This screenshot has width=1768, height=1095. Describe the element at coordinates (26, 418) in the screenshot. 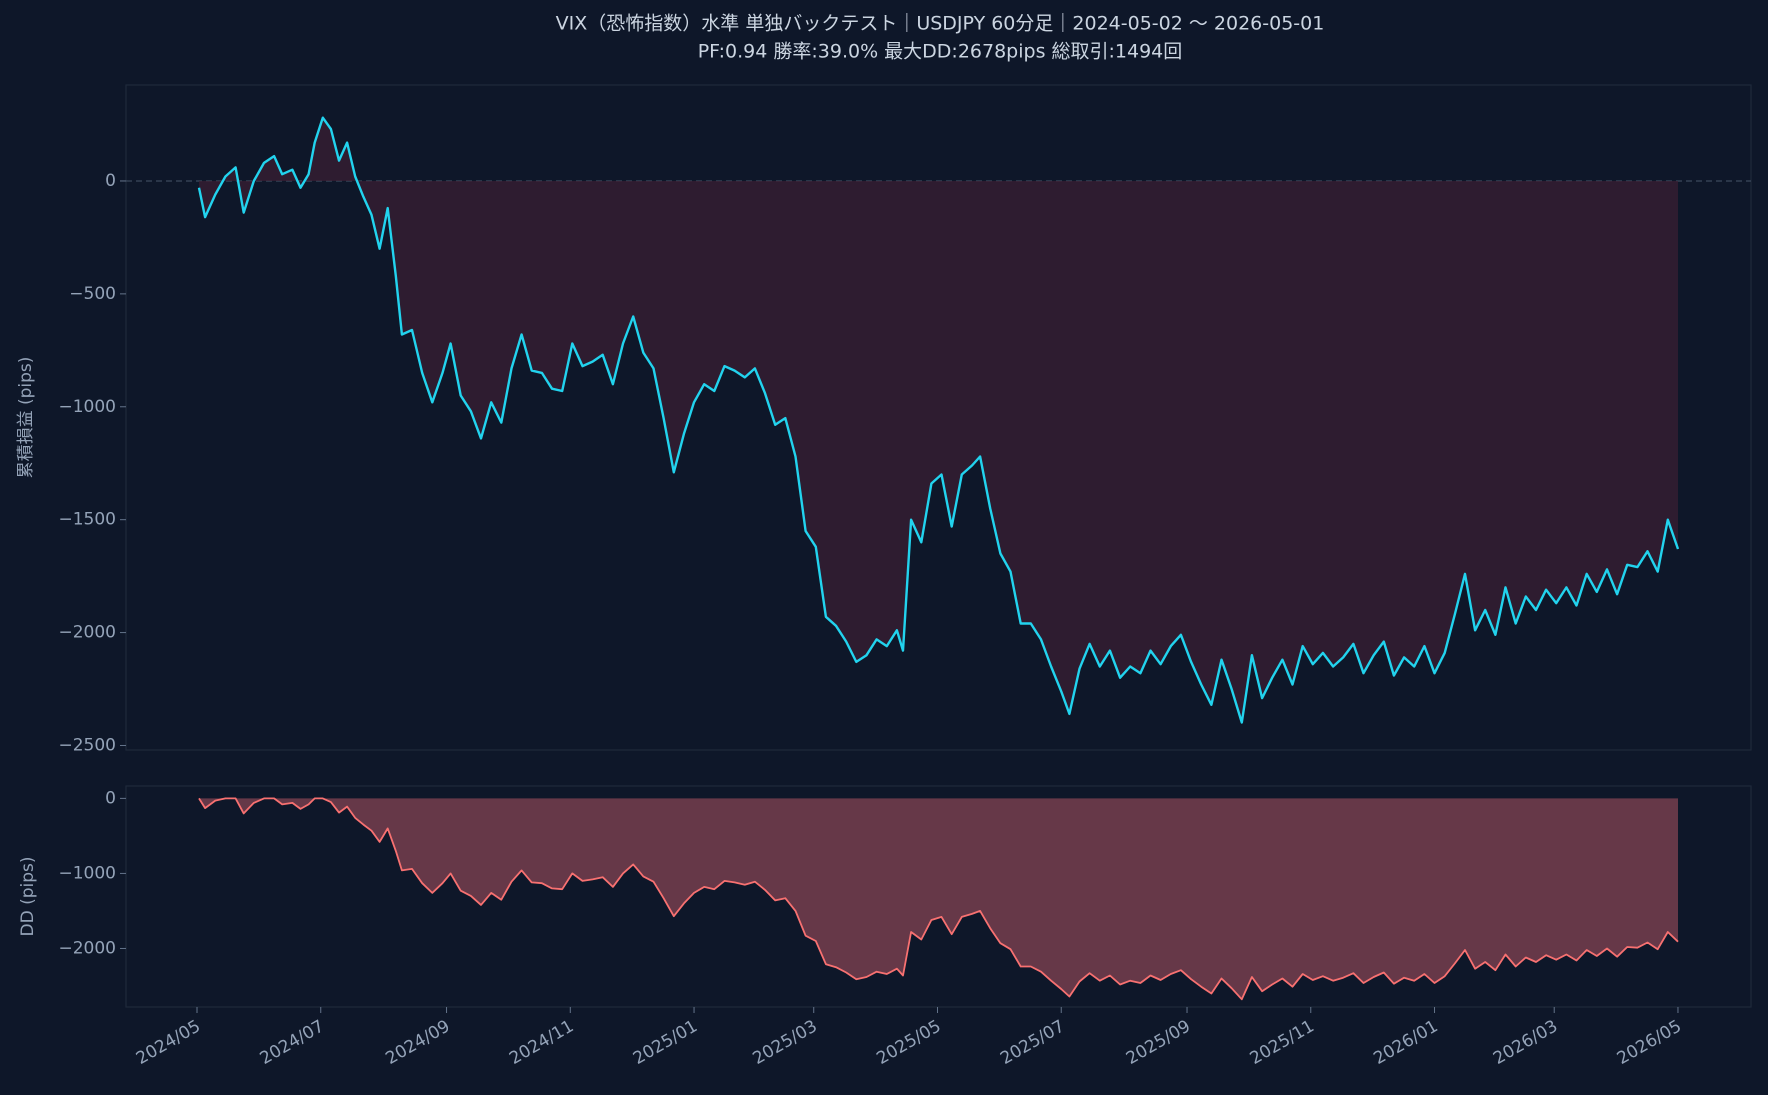

I see `y-axis-label: 累積損益 (pips)` at that location.